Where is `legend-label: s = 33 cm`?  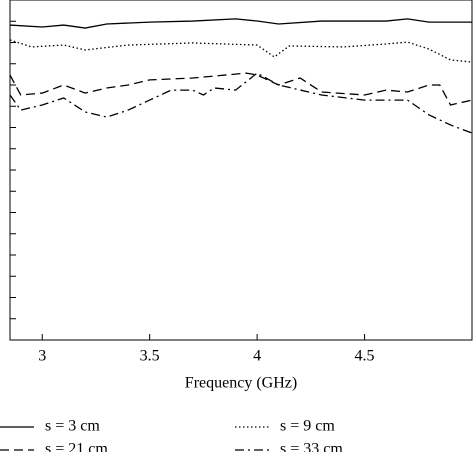
legend-label: s = 33 cm is located at coordinates (311, 446).